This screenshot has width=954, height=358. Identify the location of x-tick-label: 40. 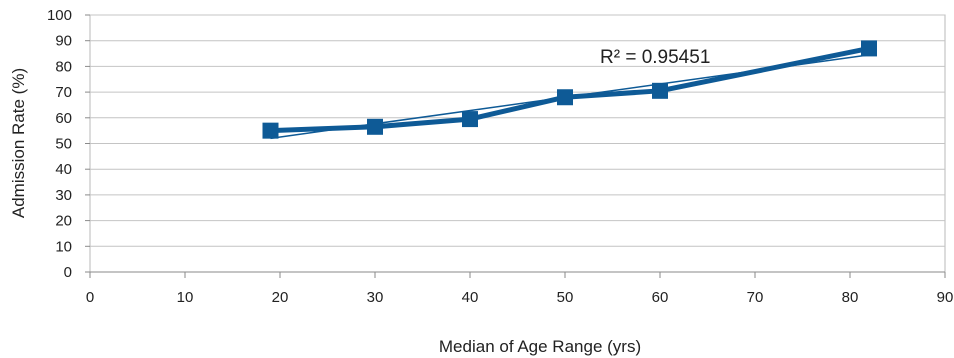
(470, 297).